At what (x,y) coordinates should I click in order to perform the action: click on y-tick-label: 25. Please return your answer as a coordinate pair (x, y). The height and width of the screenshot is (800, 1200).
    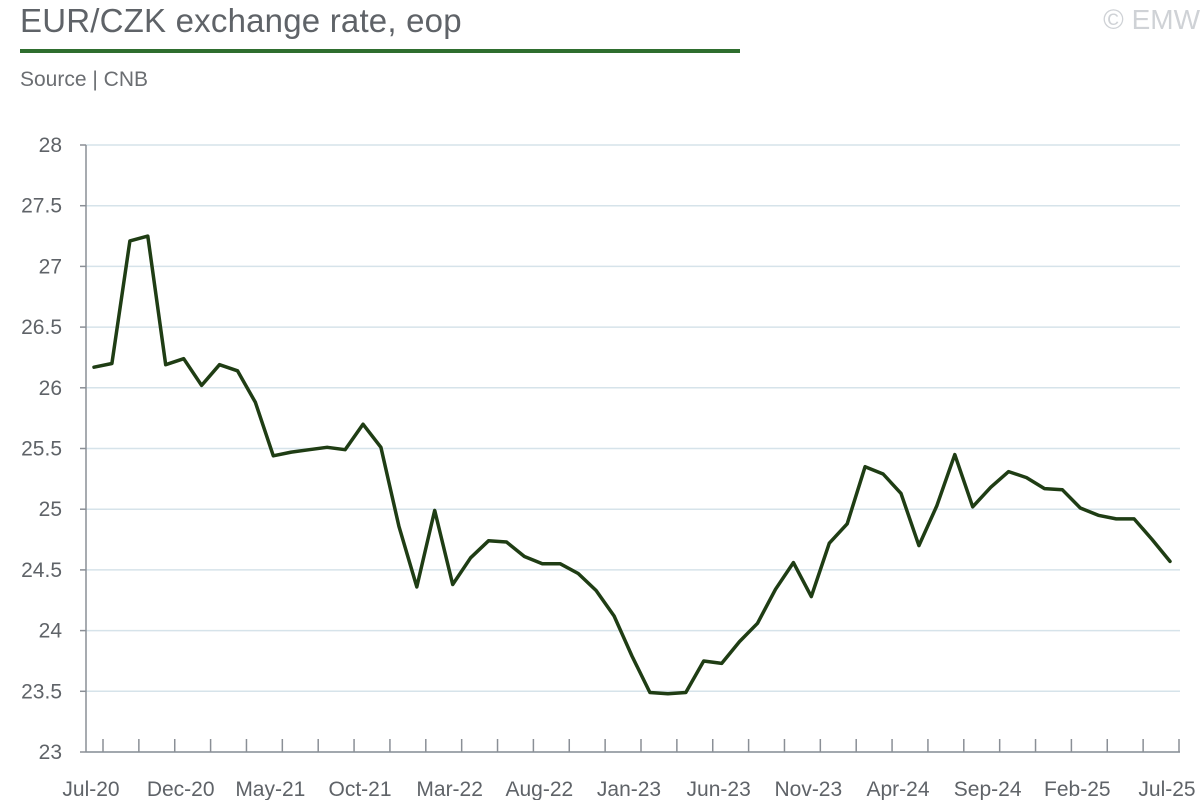
    Looking at the image, I should click on (50, 509).